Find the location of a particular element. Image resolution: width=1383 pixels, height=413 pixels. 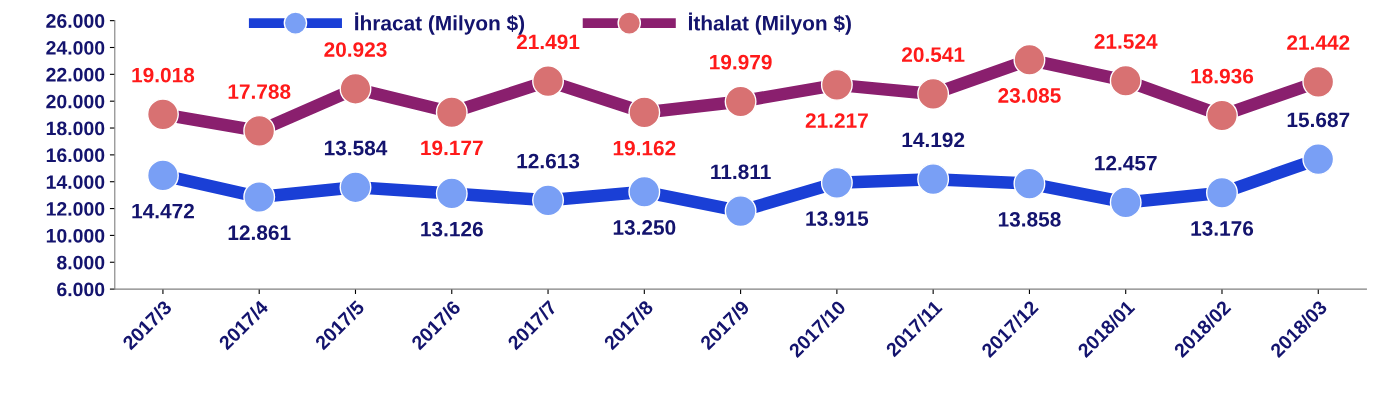

data-label: 21.217 is located at coordinates (836, 120).